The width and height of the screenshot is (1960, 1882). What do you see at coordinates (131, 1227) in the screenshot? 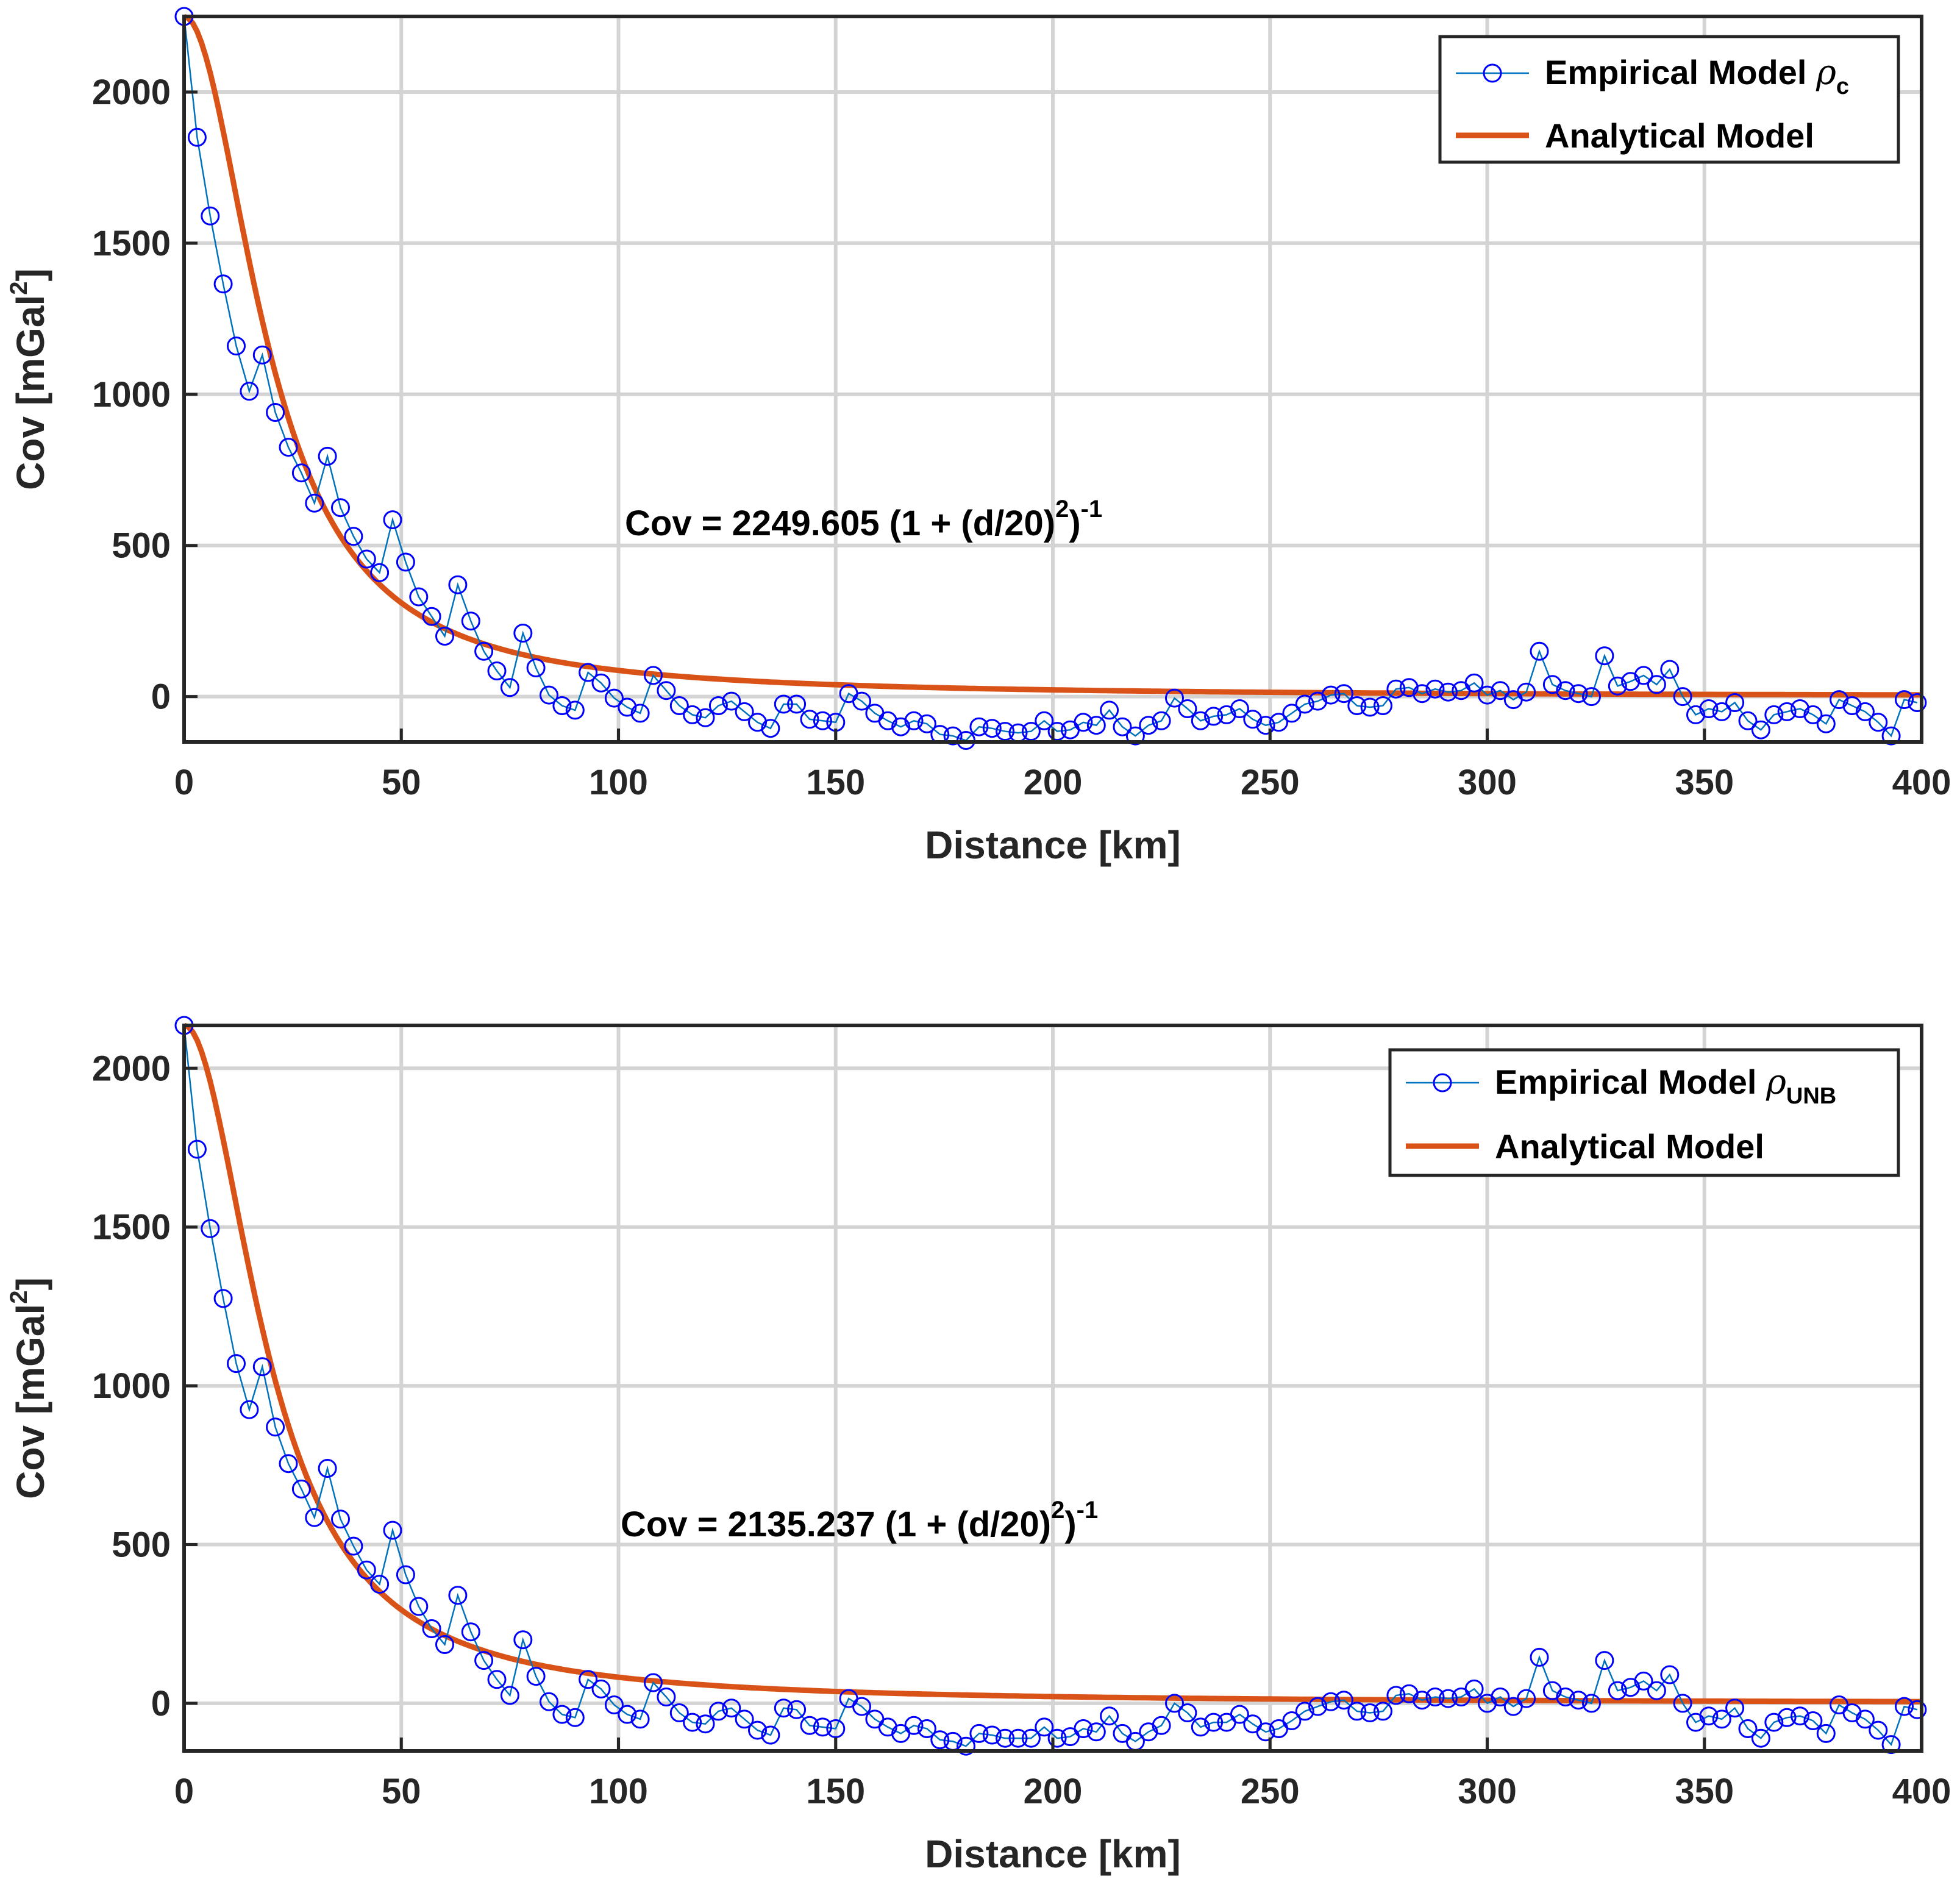
I see `y-tick-label: 1500` at bounding box center [131, 1227].